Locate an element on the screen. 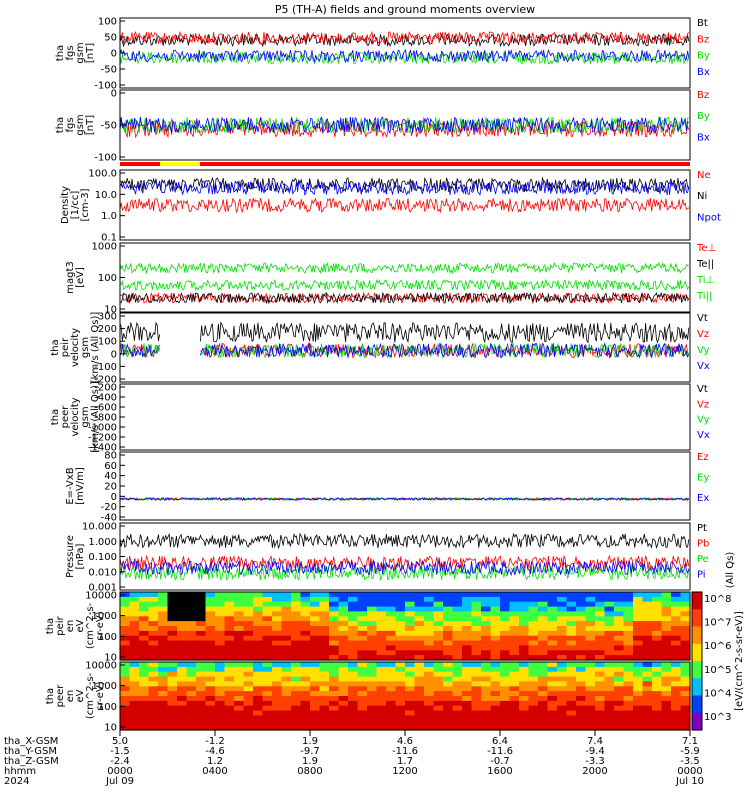 This screenshot has height=800, width=750. series-fgs_gse-bx is located at coordinates (404, 125).